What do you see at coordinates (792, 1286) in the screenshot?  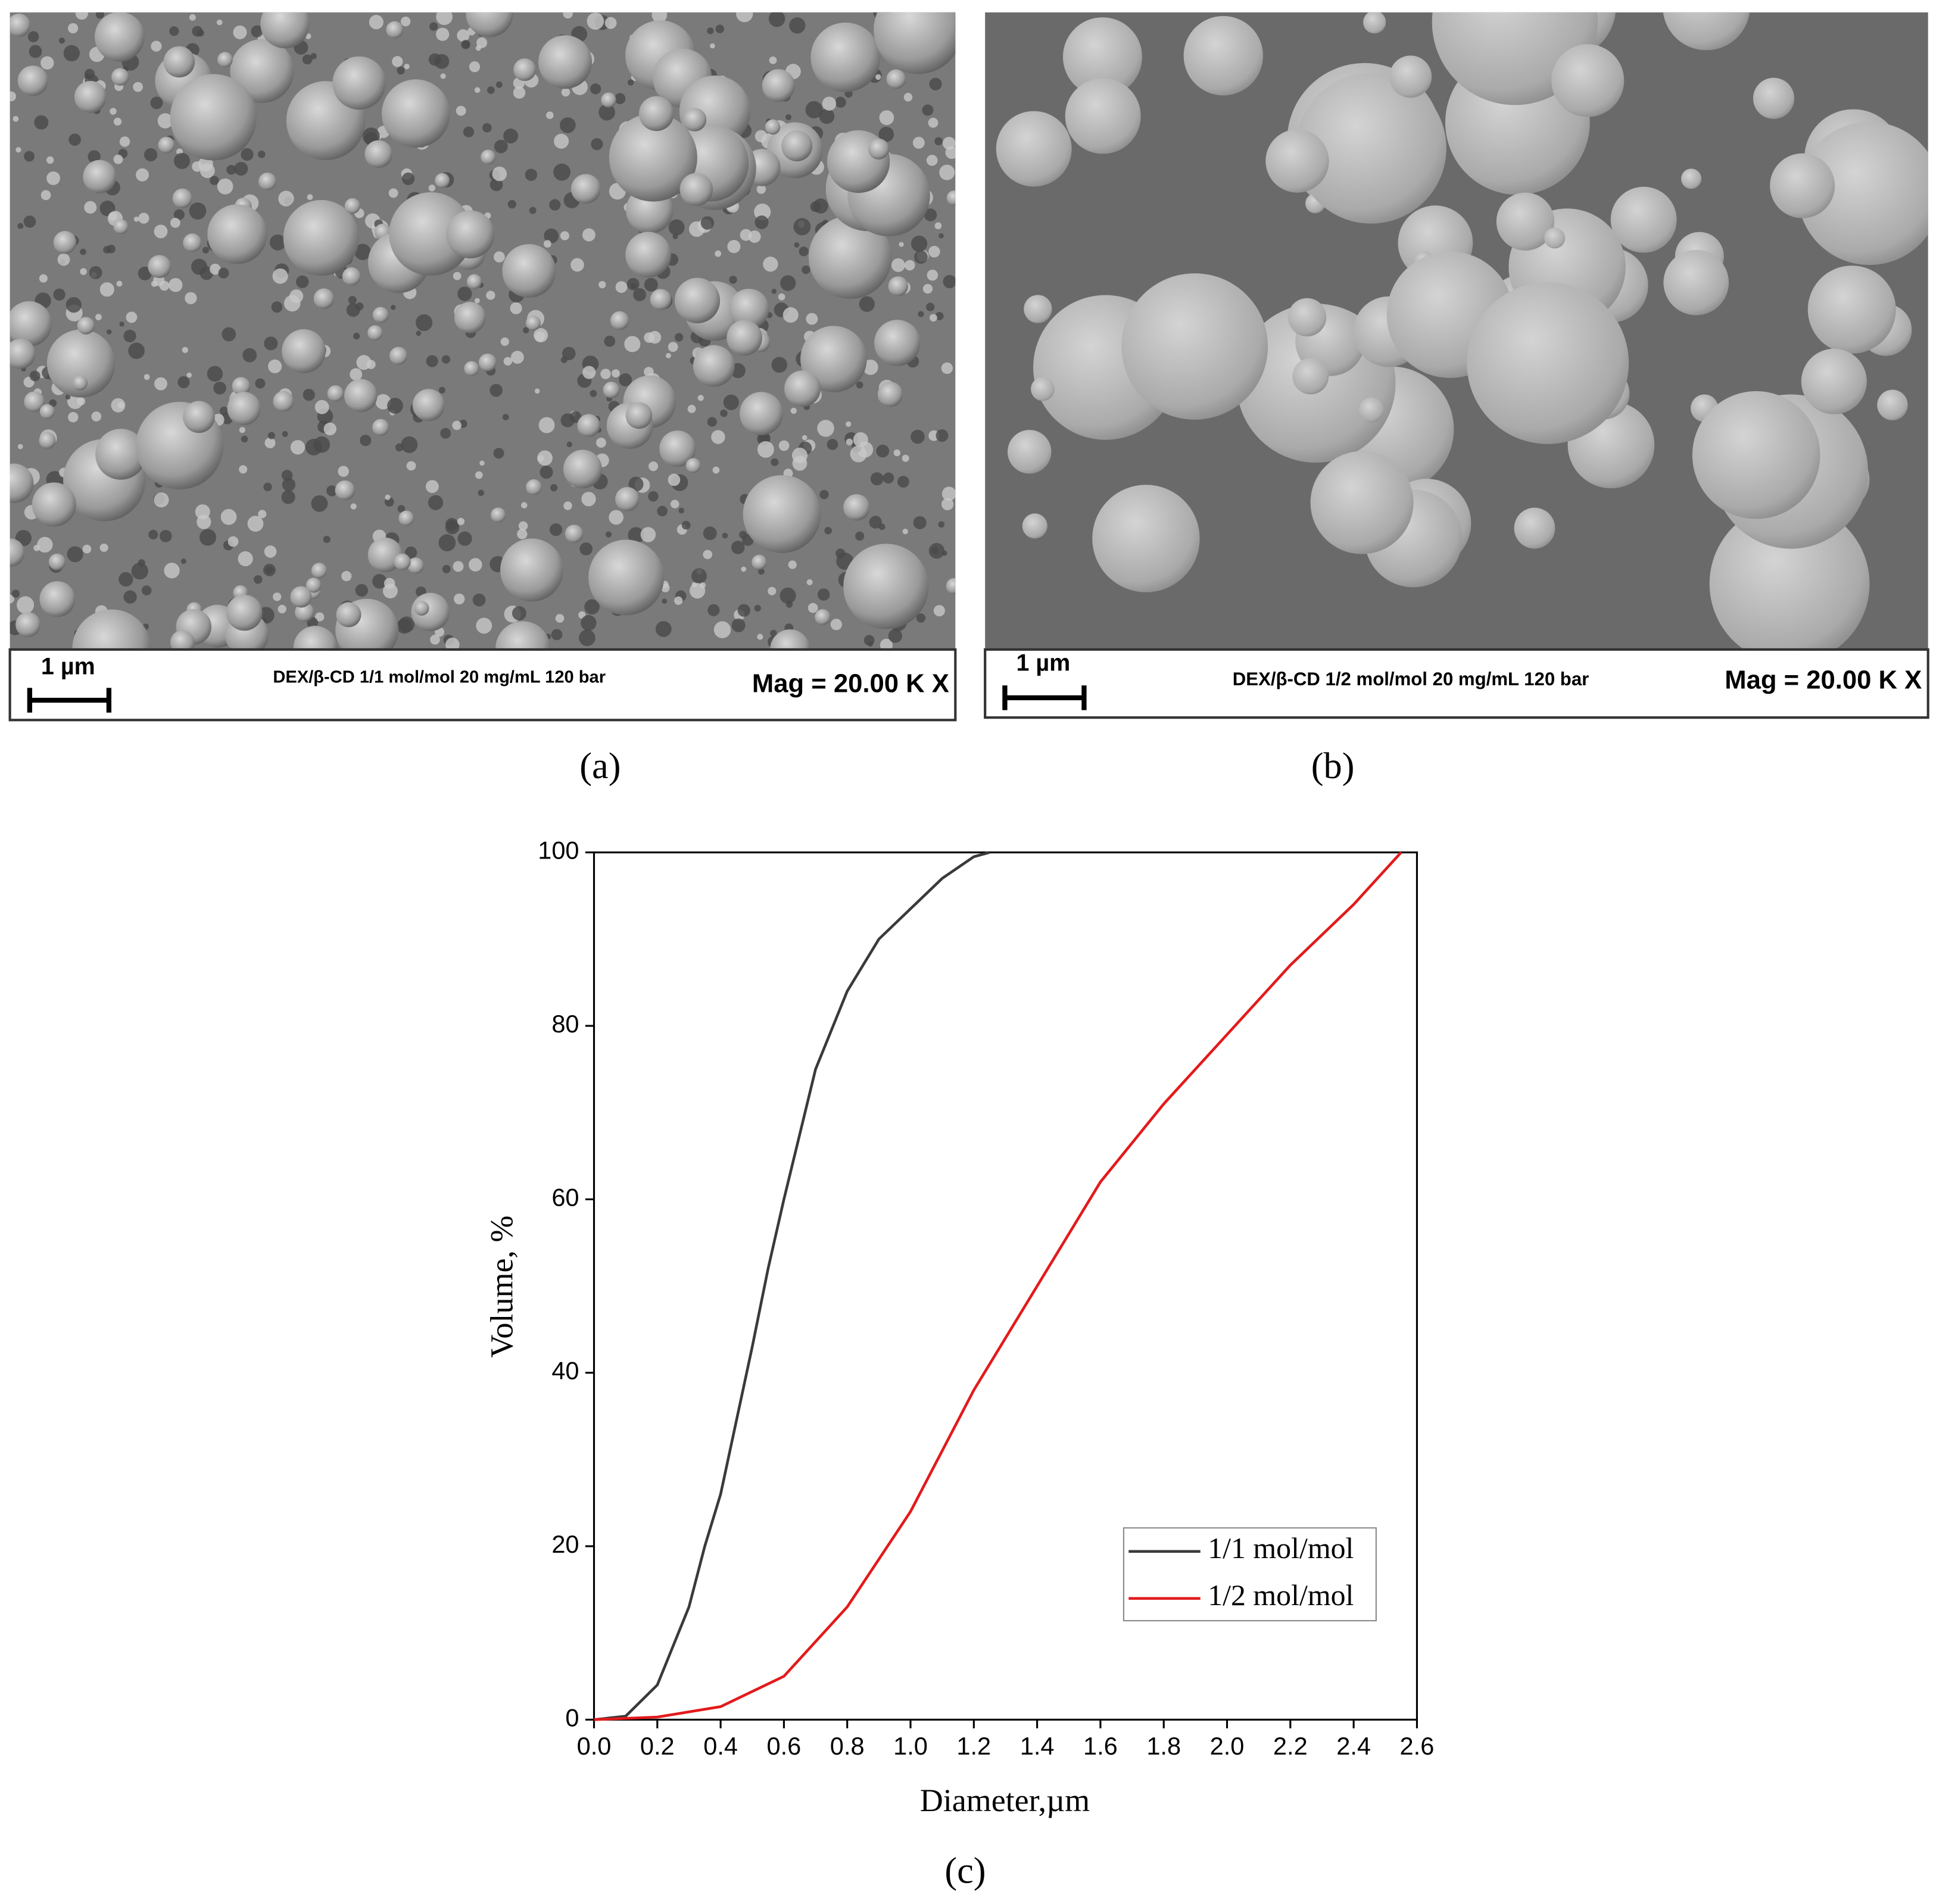 I see `series-line` at bounding box center [792, 1286].